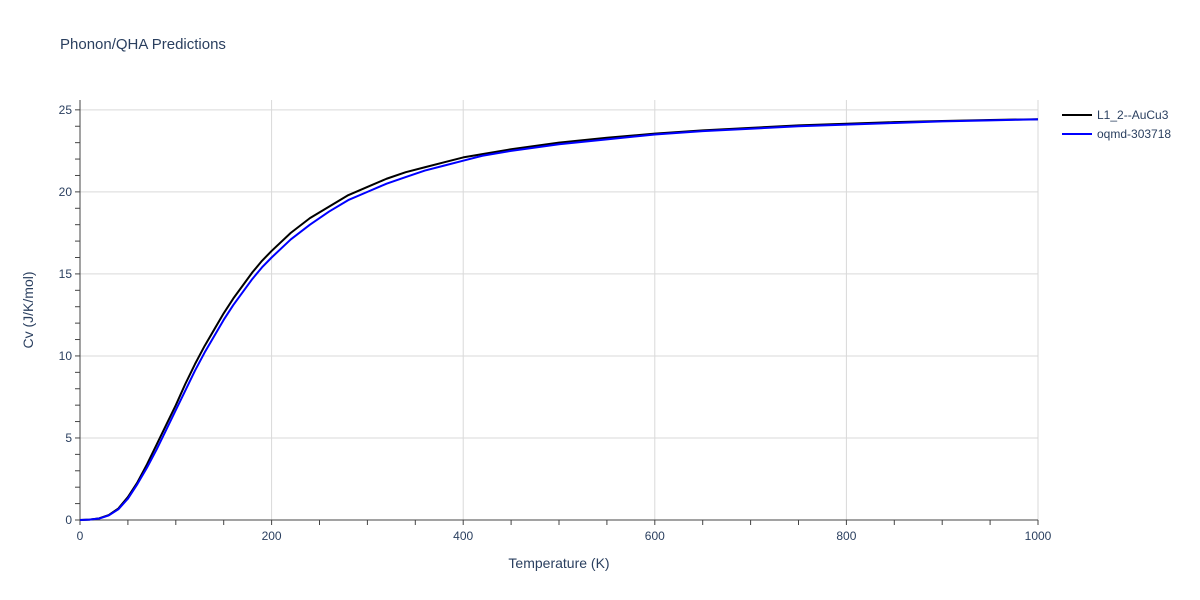 The width and height of the screenshot is (1200, 600). I want to click on x-tick-label: 800, so click(846, 536).